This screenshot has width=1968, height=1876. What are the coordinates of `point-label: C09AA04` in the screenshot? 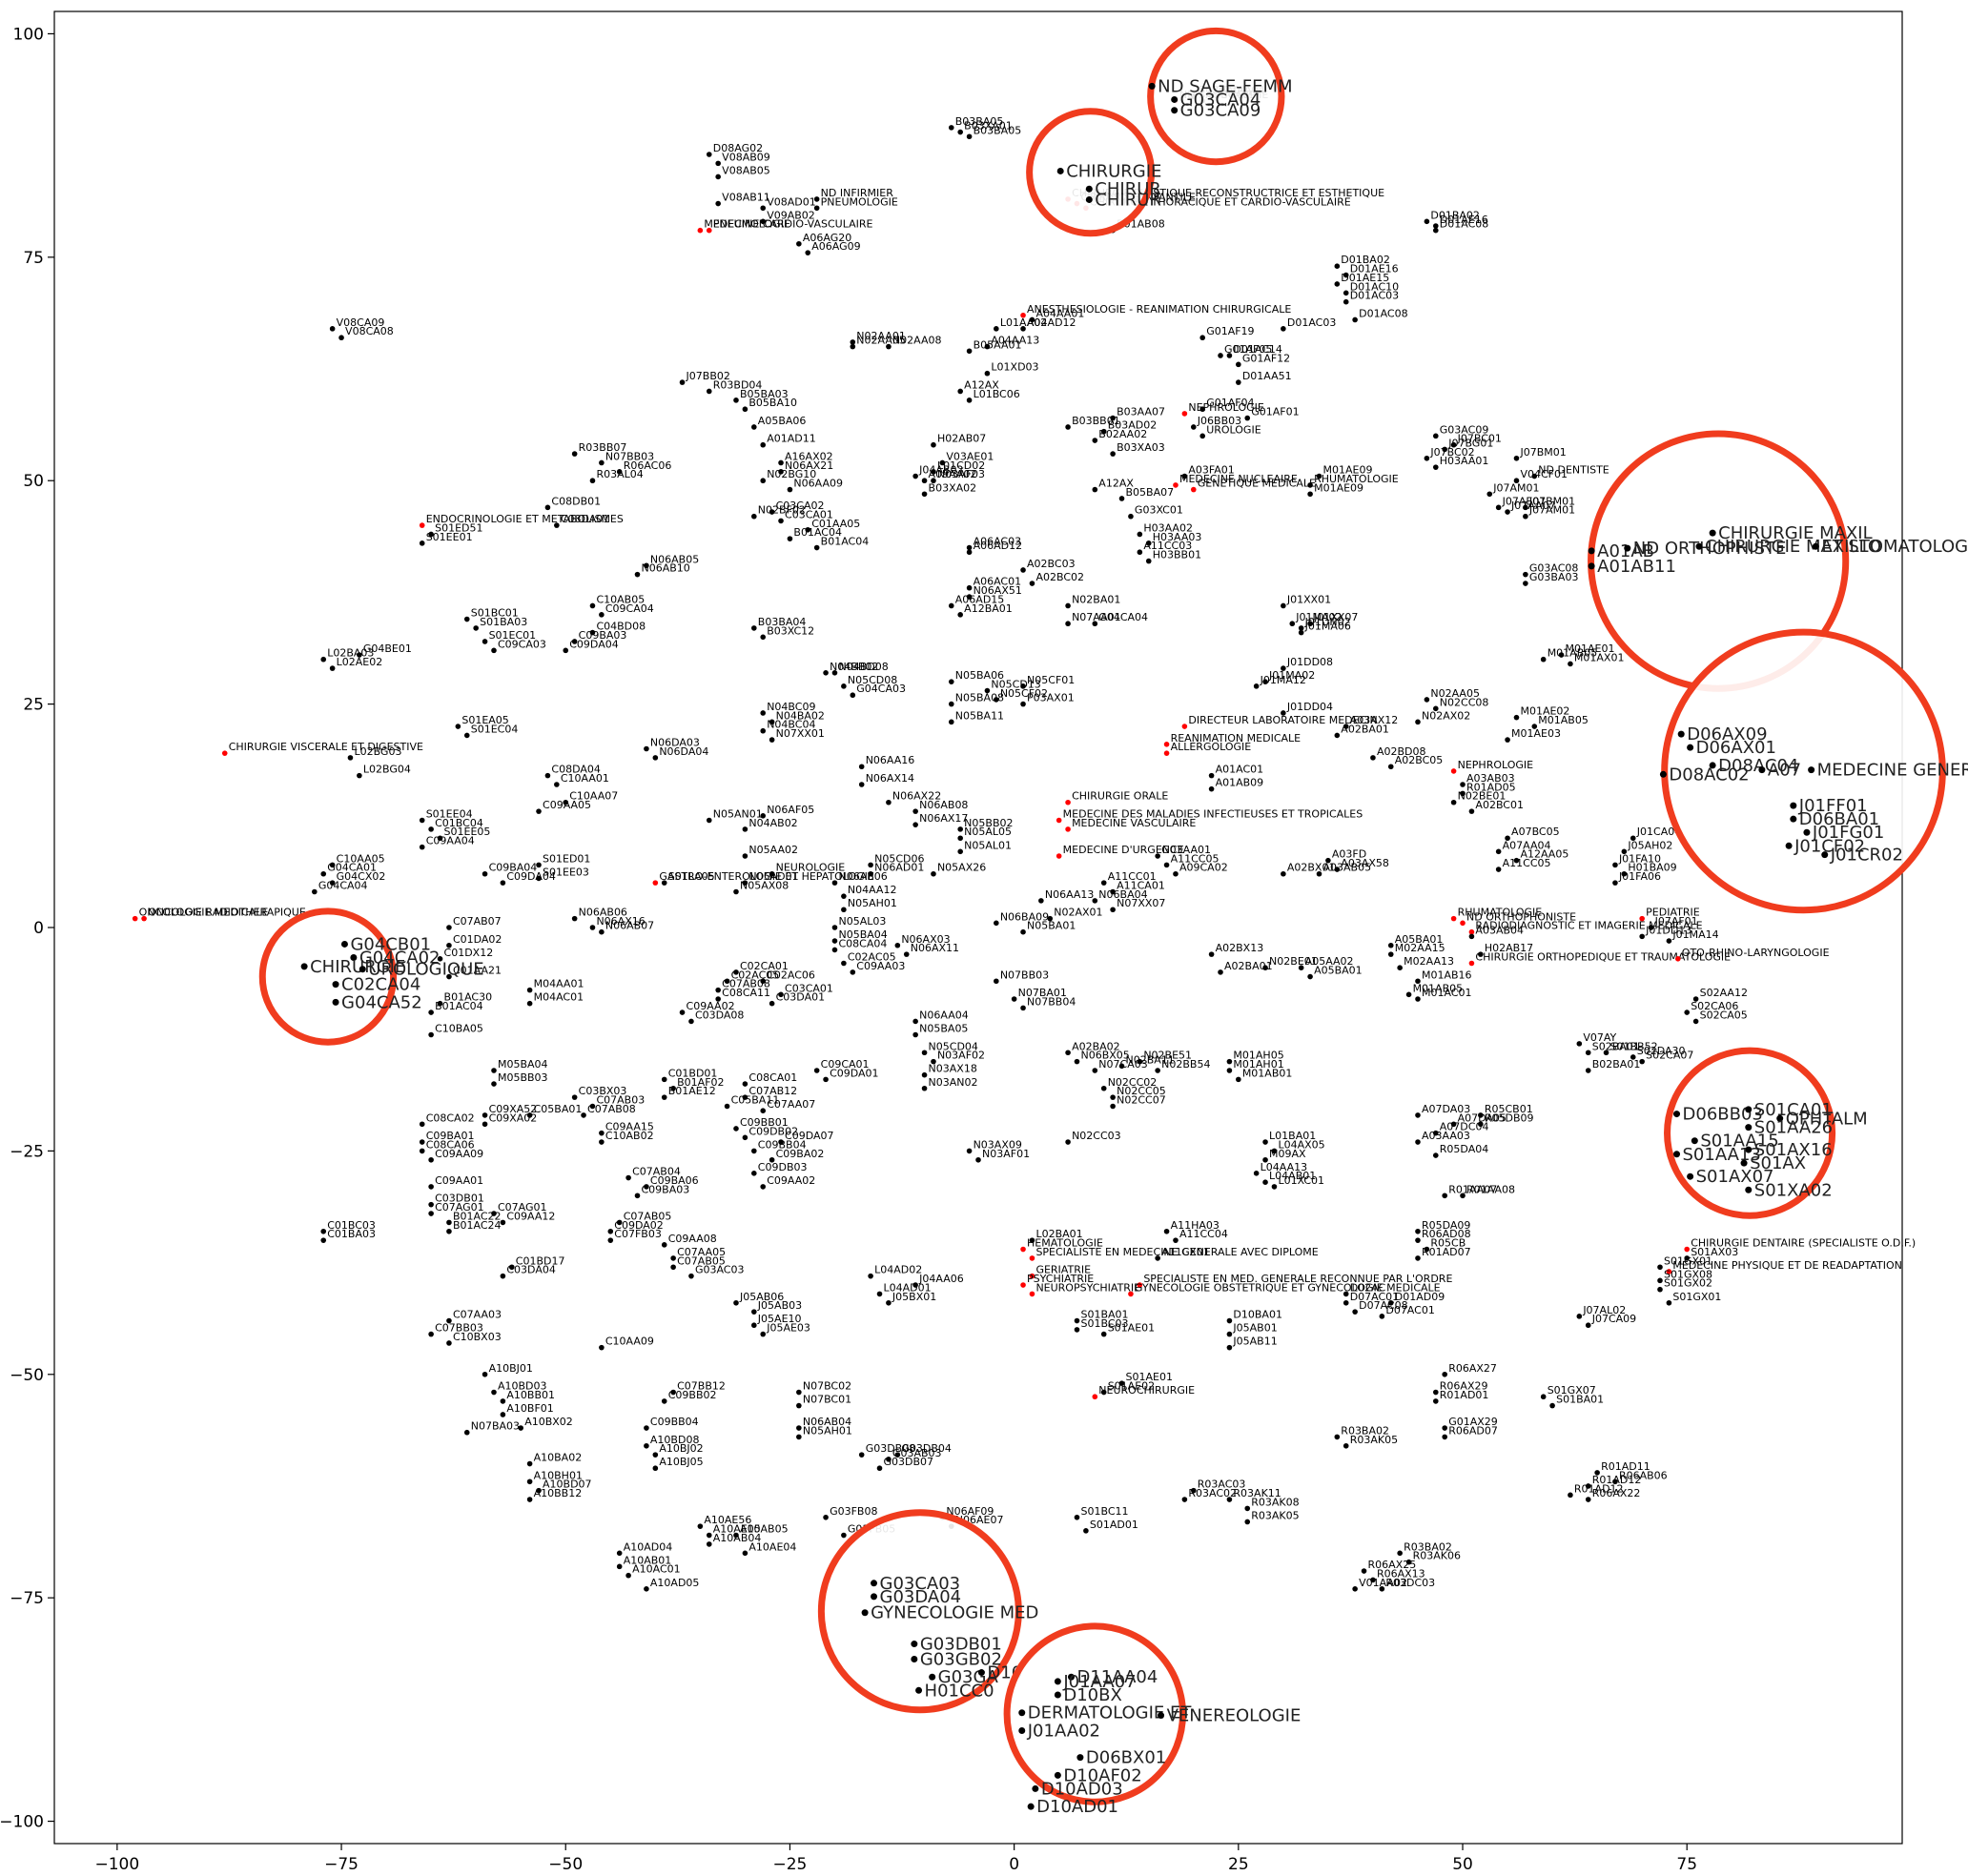 It's located at (451, 841).